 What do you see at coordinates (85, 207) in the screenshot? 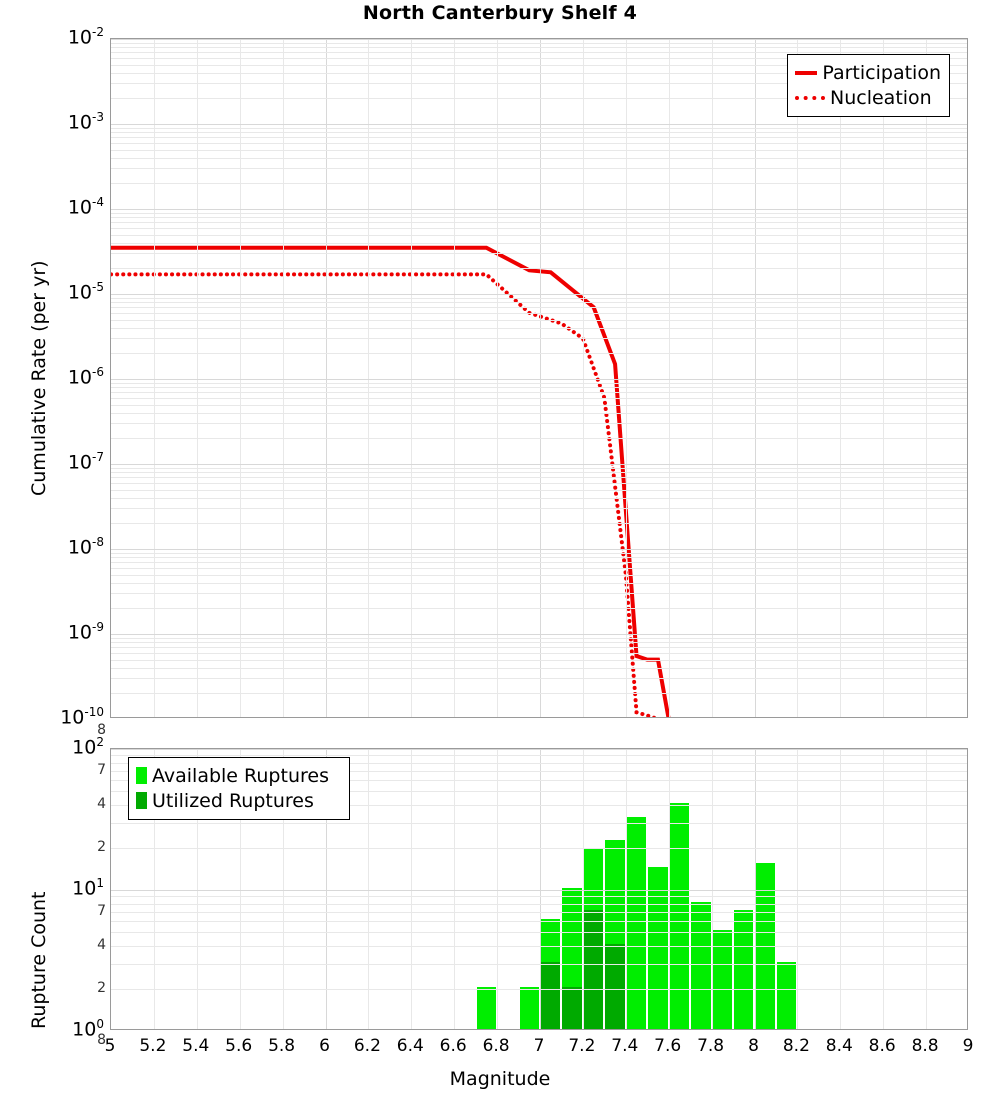
I see `y-tick-label: 10⁻⁴` at bounding box center [85, 207].